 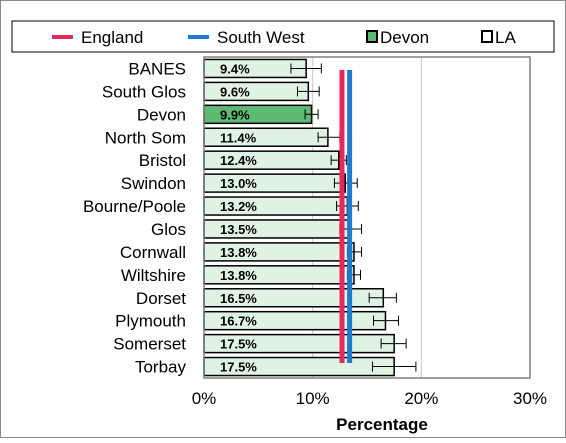 I want to click on category-label: South Glos, so click(x=144, y=91).